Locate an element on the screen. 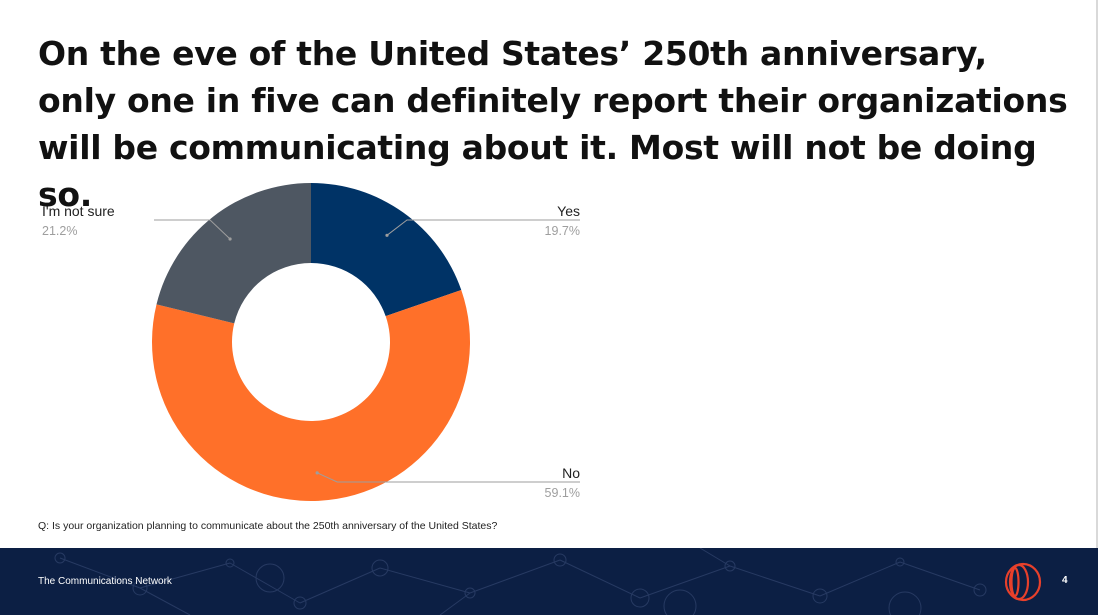  leader-dot-yes is located at coordinates (387, 235).